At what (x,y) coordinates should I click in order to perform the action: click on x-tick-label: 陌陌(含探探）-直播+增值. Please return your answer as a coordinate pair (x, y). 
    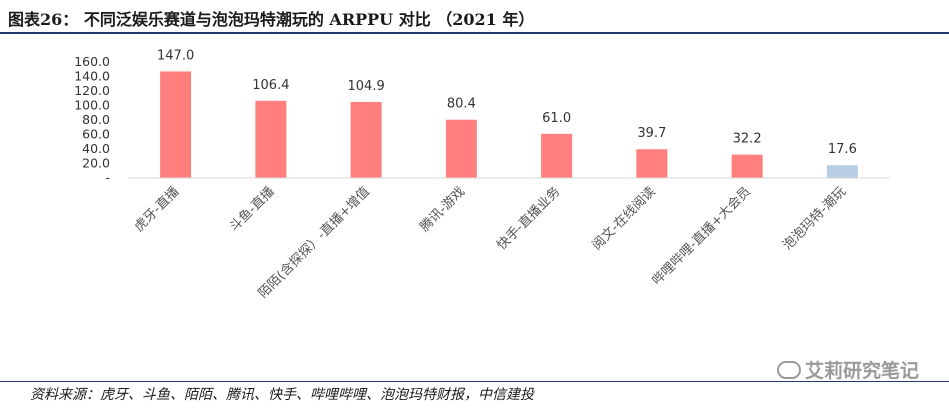
    Looking at the image, I should click on (314, 243).